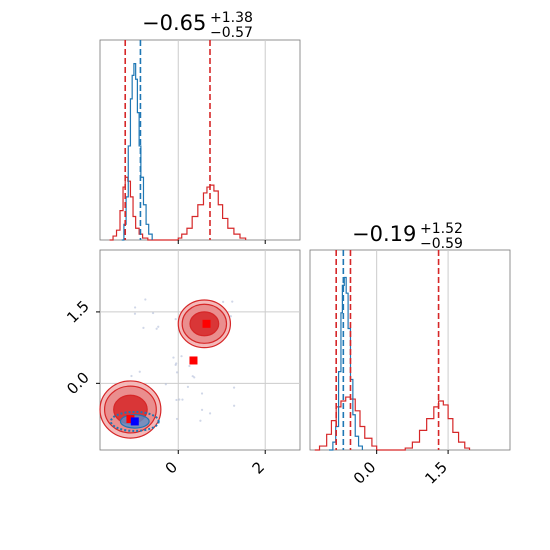  What do you see at coordinates (400, 469) in the screenshot?
I see `x-ticks: 0.0 1.5` at bounding box center [400, 469].